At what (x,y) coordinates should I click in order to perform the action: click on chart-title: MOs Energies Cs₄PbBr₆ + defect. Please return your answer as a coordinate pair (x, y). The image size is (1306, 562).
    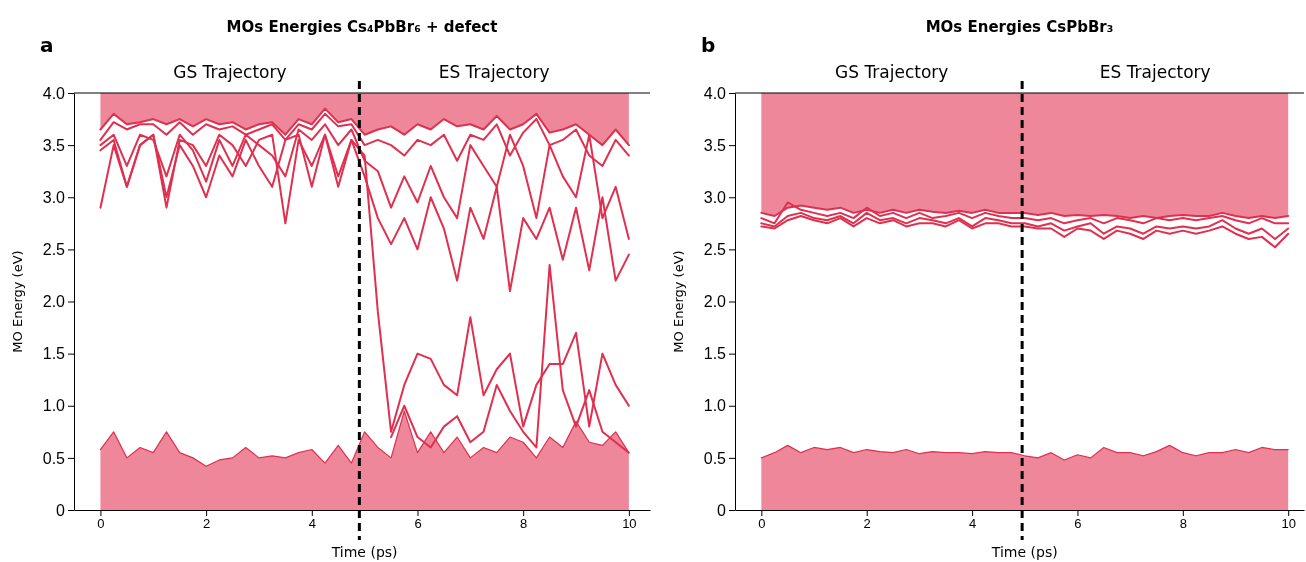
    Looking at the image, I should click on (362, 27).